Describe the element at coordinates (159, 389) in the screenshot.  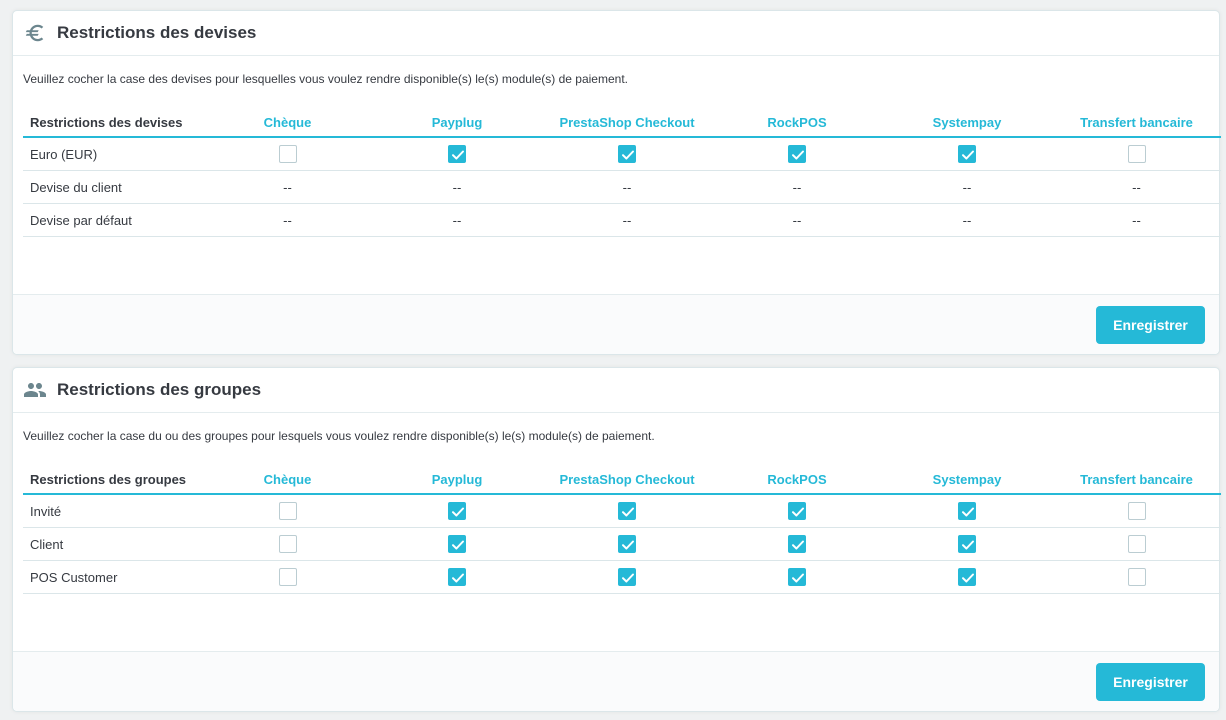
I see `panel-title: Restrictions des groupes` at that location.